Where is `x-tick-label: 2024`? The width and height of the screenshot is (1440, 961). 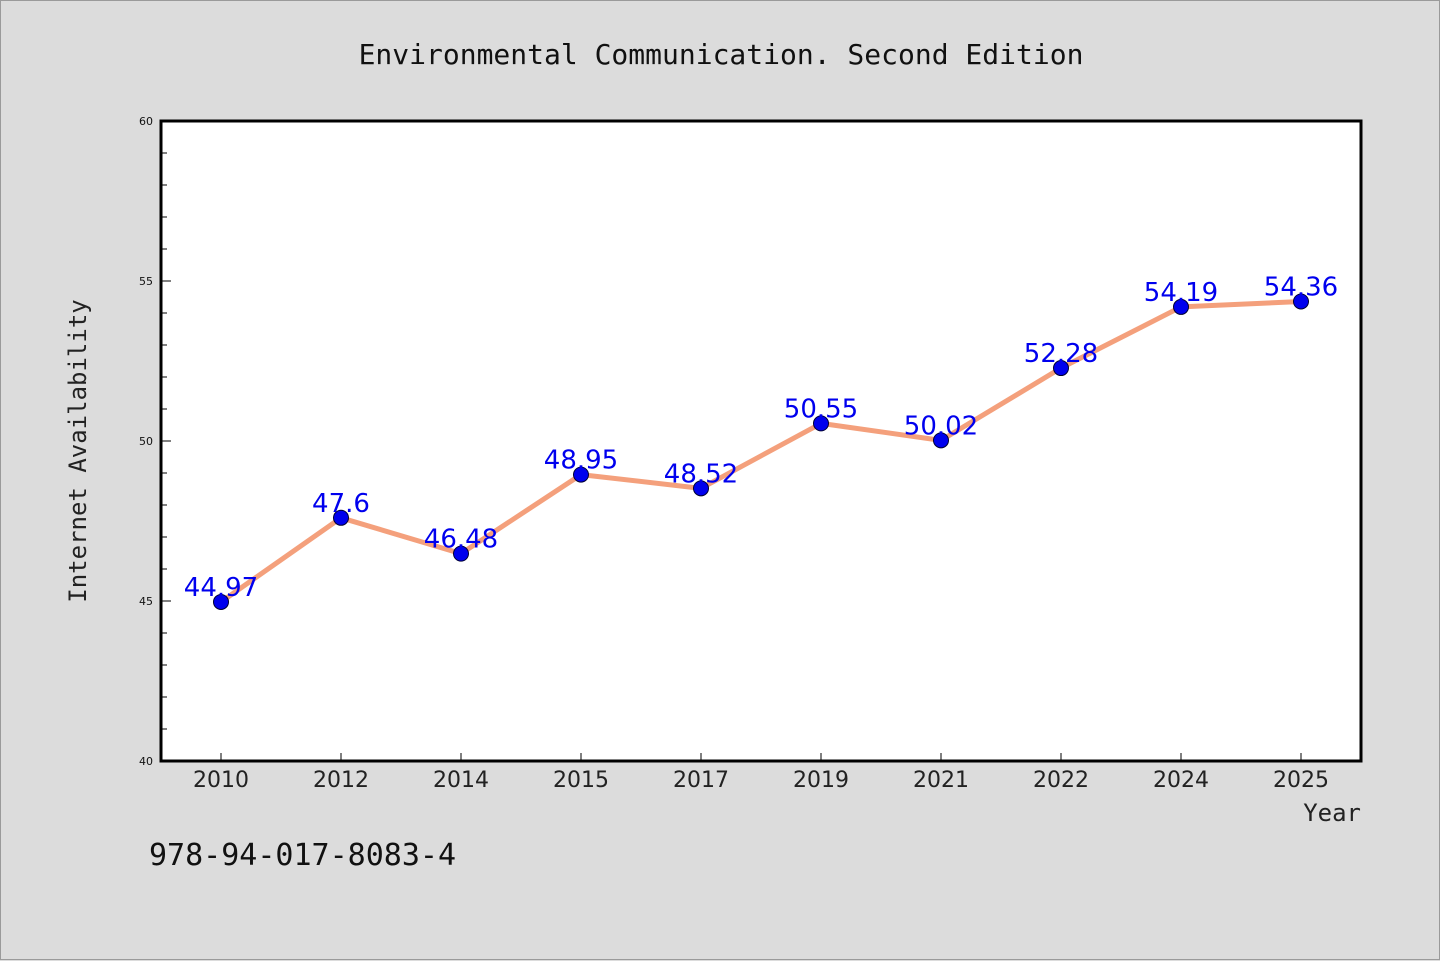
x-tick-label: 2024 is located at coordinates (1181, 780).